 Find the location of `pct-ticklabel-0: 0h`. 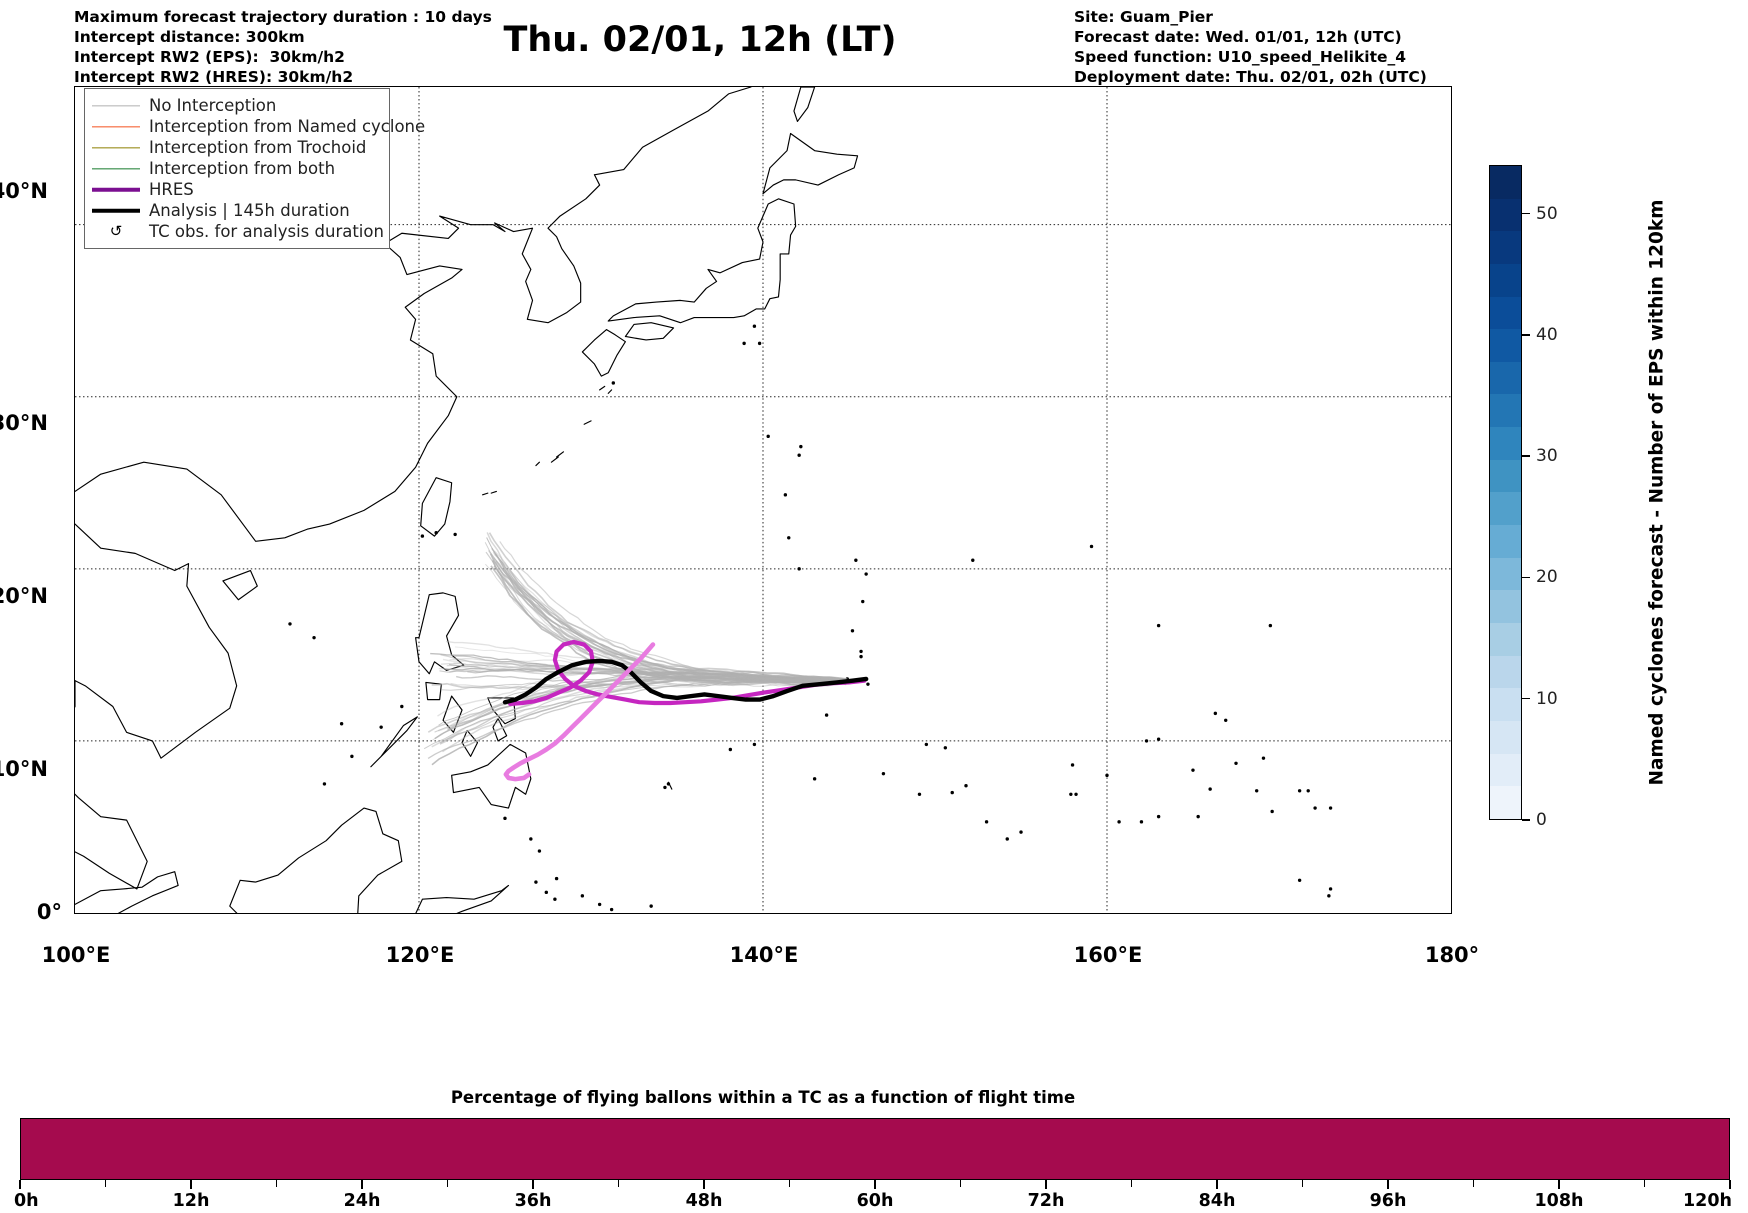

pct-ticklabel-0: 0h is located at coordinates (26, 1201).